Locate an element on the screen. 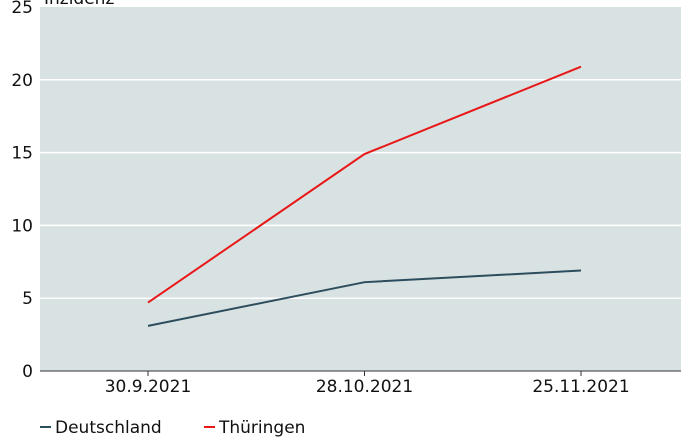  y-tick-label: 10 is located at coordinates (22, 226).